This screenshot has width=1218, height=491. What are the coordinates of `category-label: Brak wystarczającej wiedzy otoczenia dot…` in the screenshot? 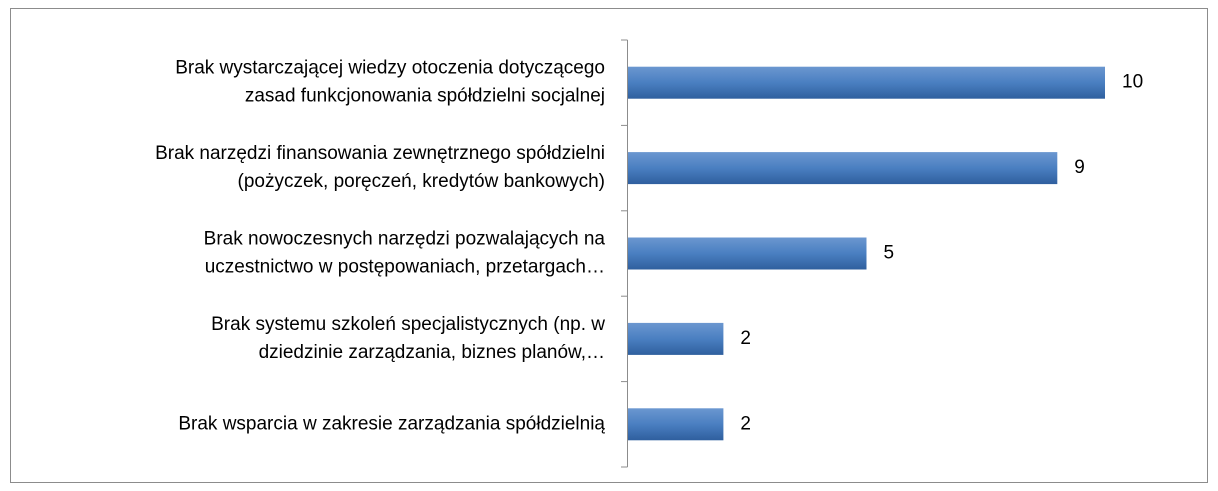 It's located at (390, 68).